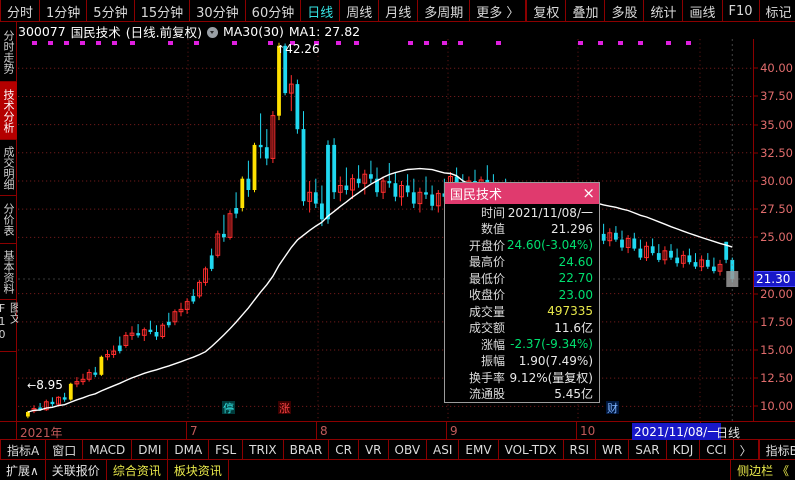 Image resolution: width=795 pixels, height=480 pixels. Describe the element at coordinates (498, 11) in the screenshot. I see `period-tab-10: 更多 〉` at that location.